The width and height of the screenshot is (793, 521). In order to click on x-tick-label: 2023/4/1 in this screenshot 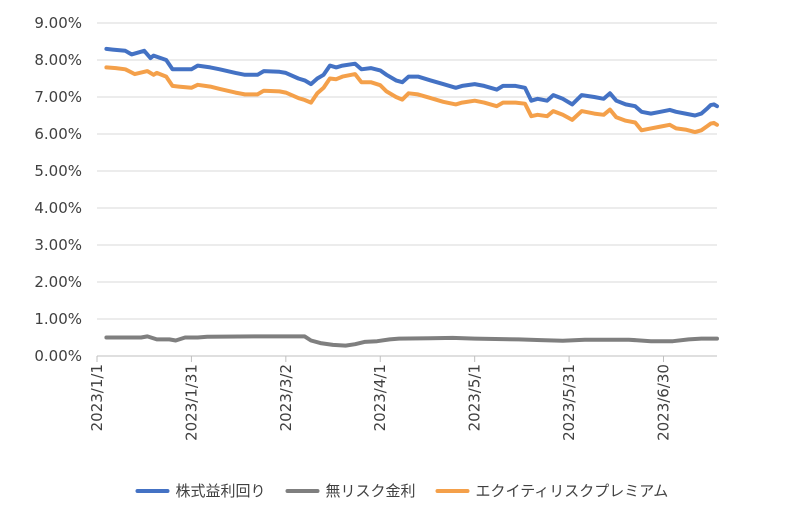, I will do `click(380, 397)`.